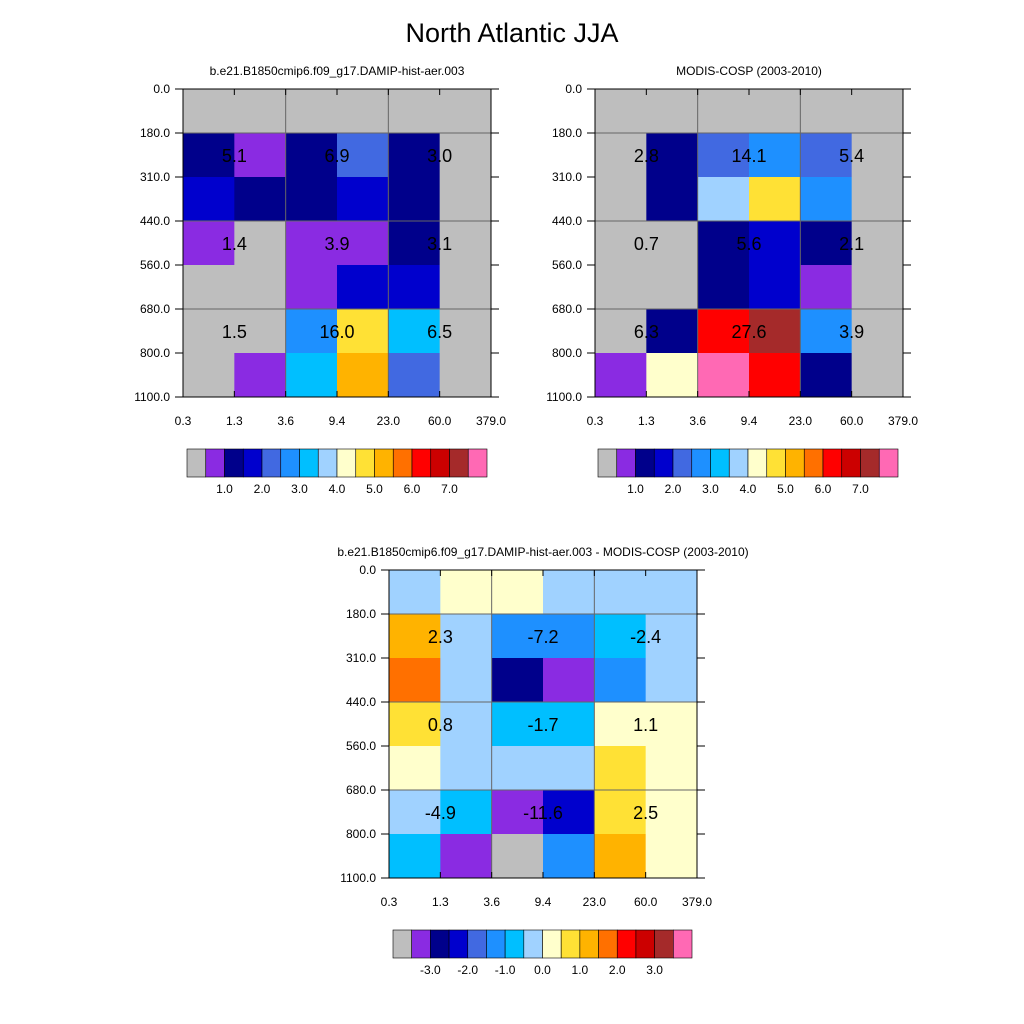 This screenshot has width=1024, height=1024. I want to click on colorbar-label: 7.0, so click(449, 489).